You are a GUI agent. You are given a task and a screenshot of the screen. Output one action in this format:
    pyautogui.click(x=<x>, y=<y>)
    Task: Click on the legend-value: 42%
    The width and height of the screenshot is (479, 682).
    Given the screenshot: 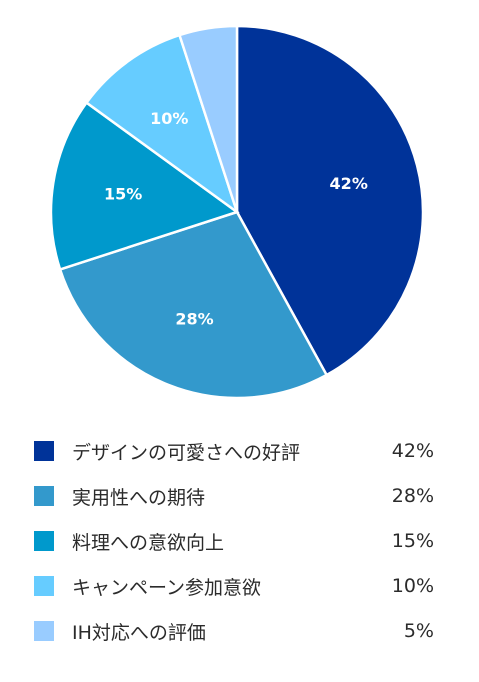 What is the action you would take?
    pyautogui.click(x=412, y=451)
    